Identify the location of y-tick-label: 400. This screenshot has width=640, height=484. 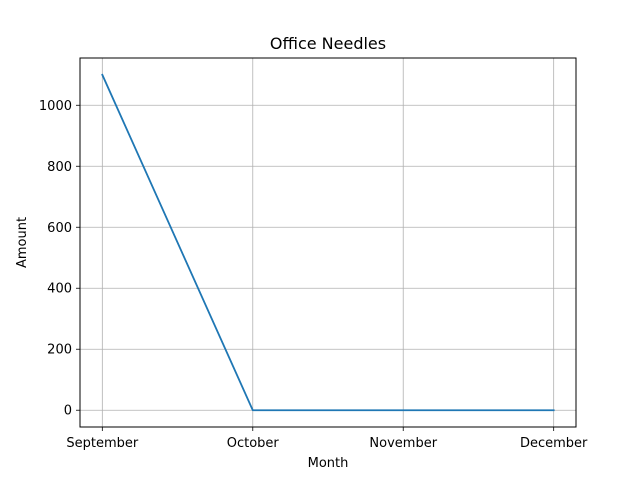
(59, 289).